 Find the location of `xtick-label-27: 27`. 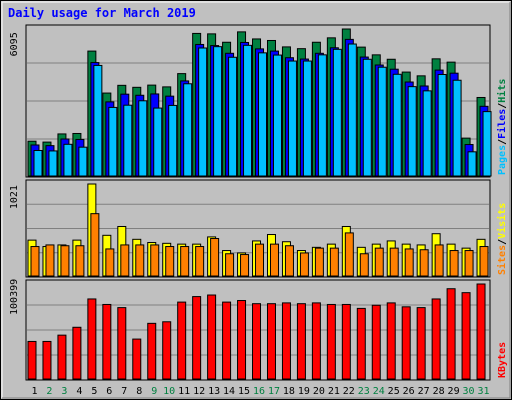

xtick-label-27: 27 is located at coordinates (424, 391).